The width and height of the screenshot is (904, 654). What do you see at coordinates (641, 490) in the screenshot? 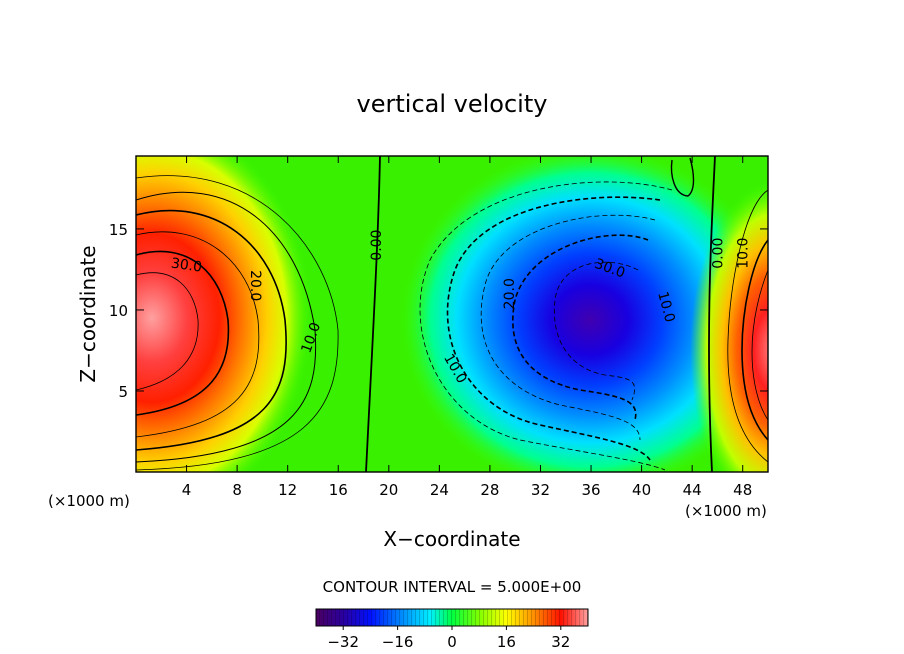
I see `x-tick-label: 40` at bounding box center [641, 490].